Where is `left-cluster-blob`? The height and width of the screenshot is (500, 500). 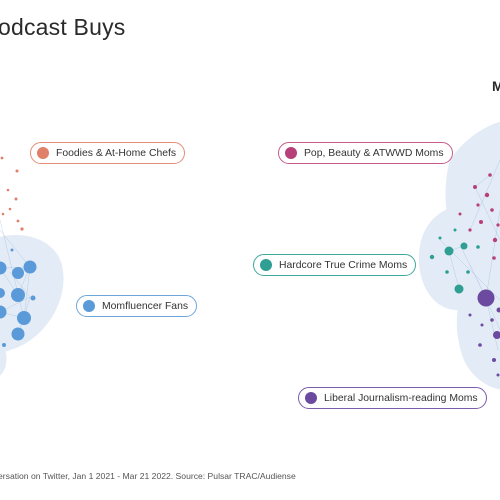
left-cluster-blob is located at coordinates (32, 294).